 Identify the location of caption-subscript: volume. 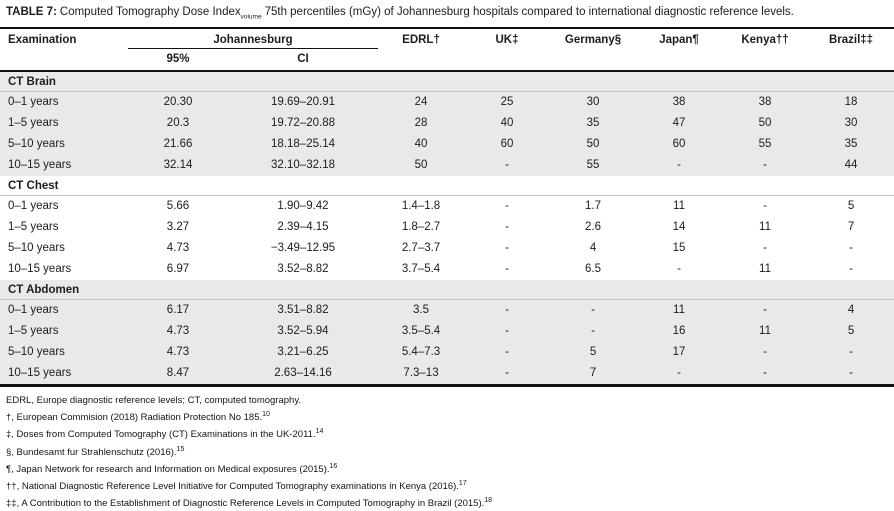
(251, 17).